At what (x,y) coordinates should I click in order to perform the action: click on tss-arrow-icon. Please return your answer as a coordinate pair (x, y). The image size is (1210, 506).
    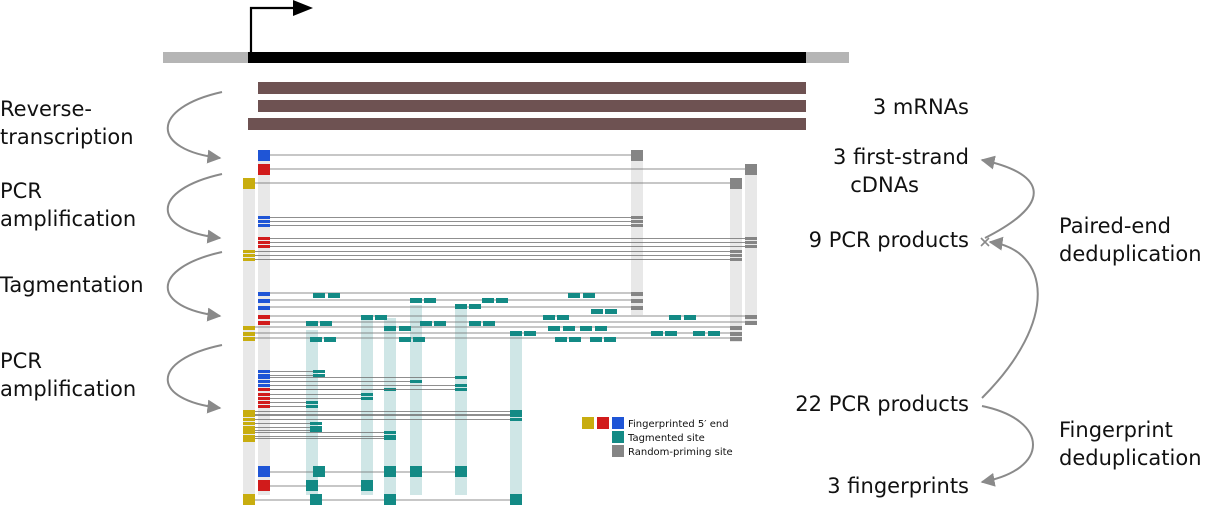
    Looking at the image, I should click on (274, 29).